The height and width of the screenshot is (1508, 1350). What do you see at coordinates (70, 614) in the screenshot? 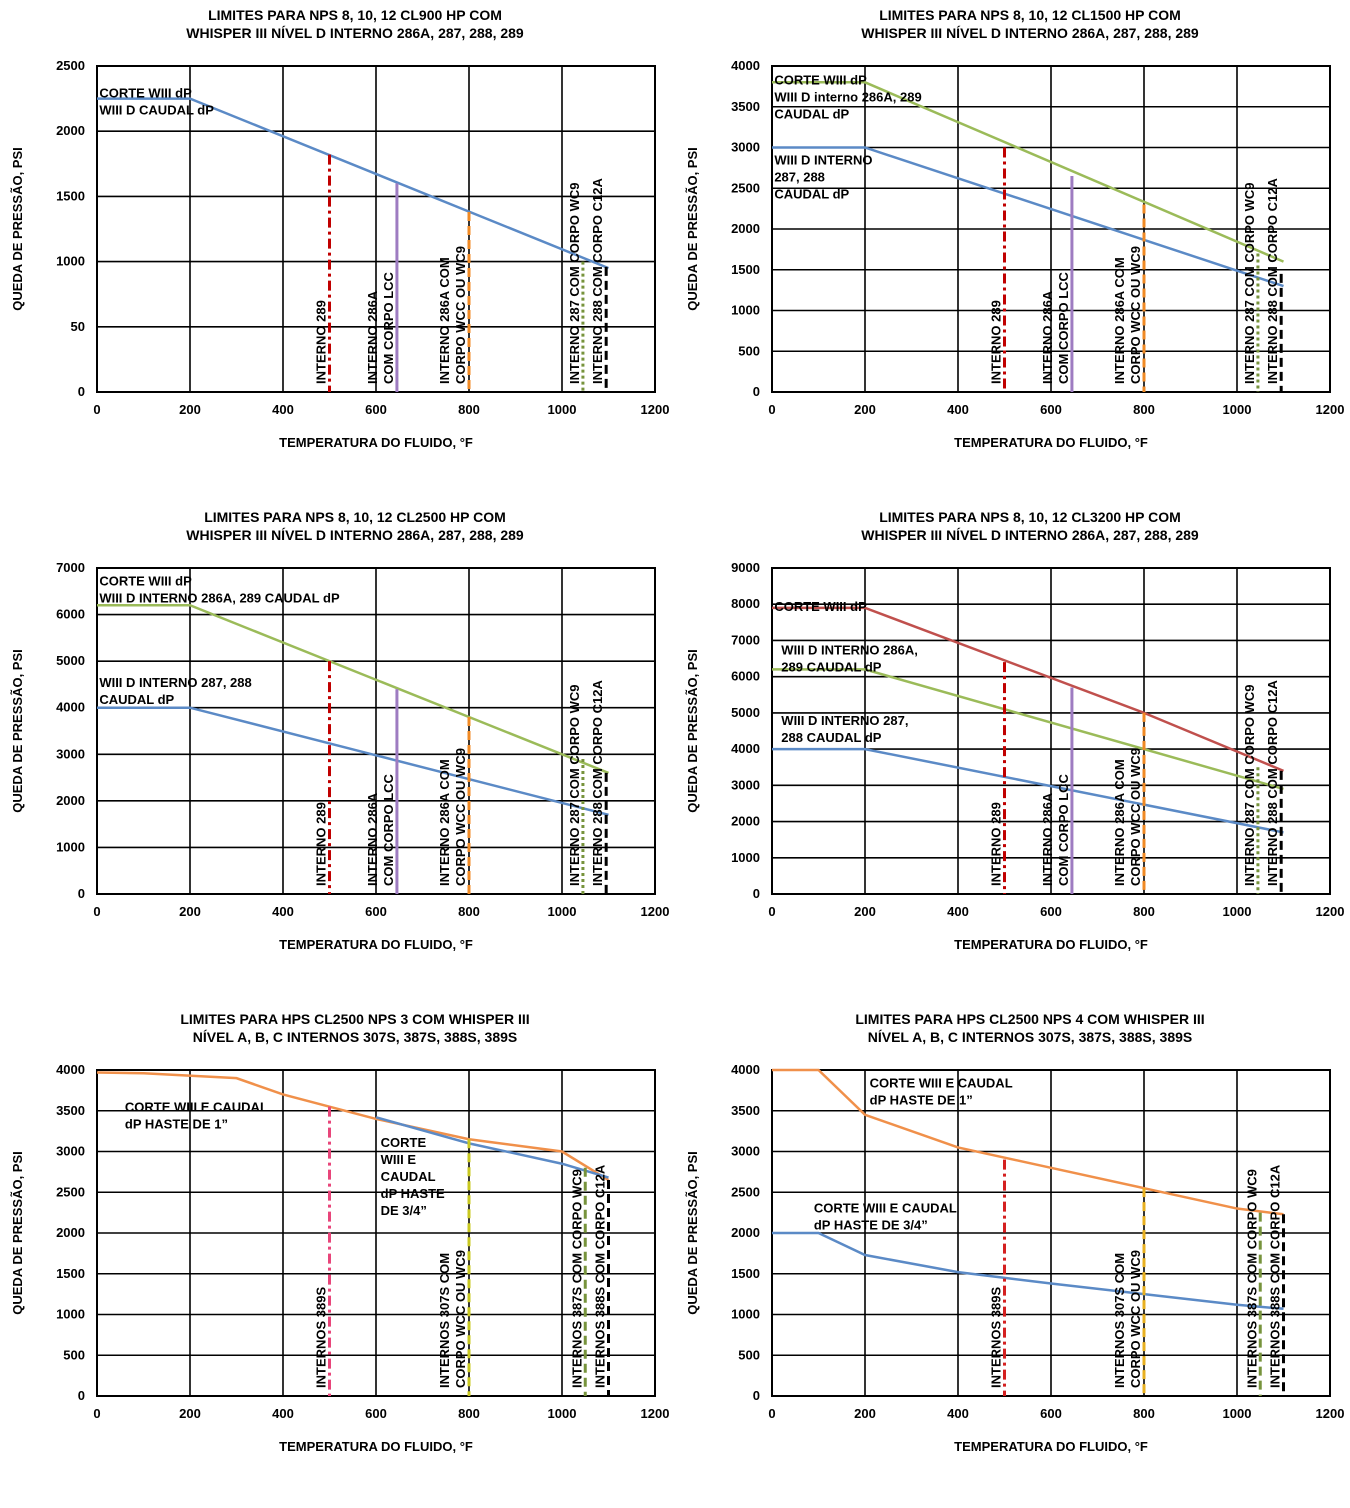
I see `y-tick-label: 6000` at bounding box center [70, 614].